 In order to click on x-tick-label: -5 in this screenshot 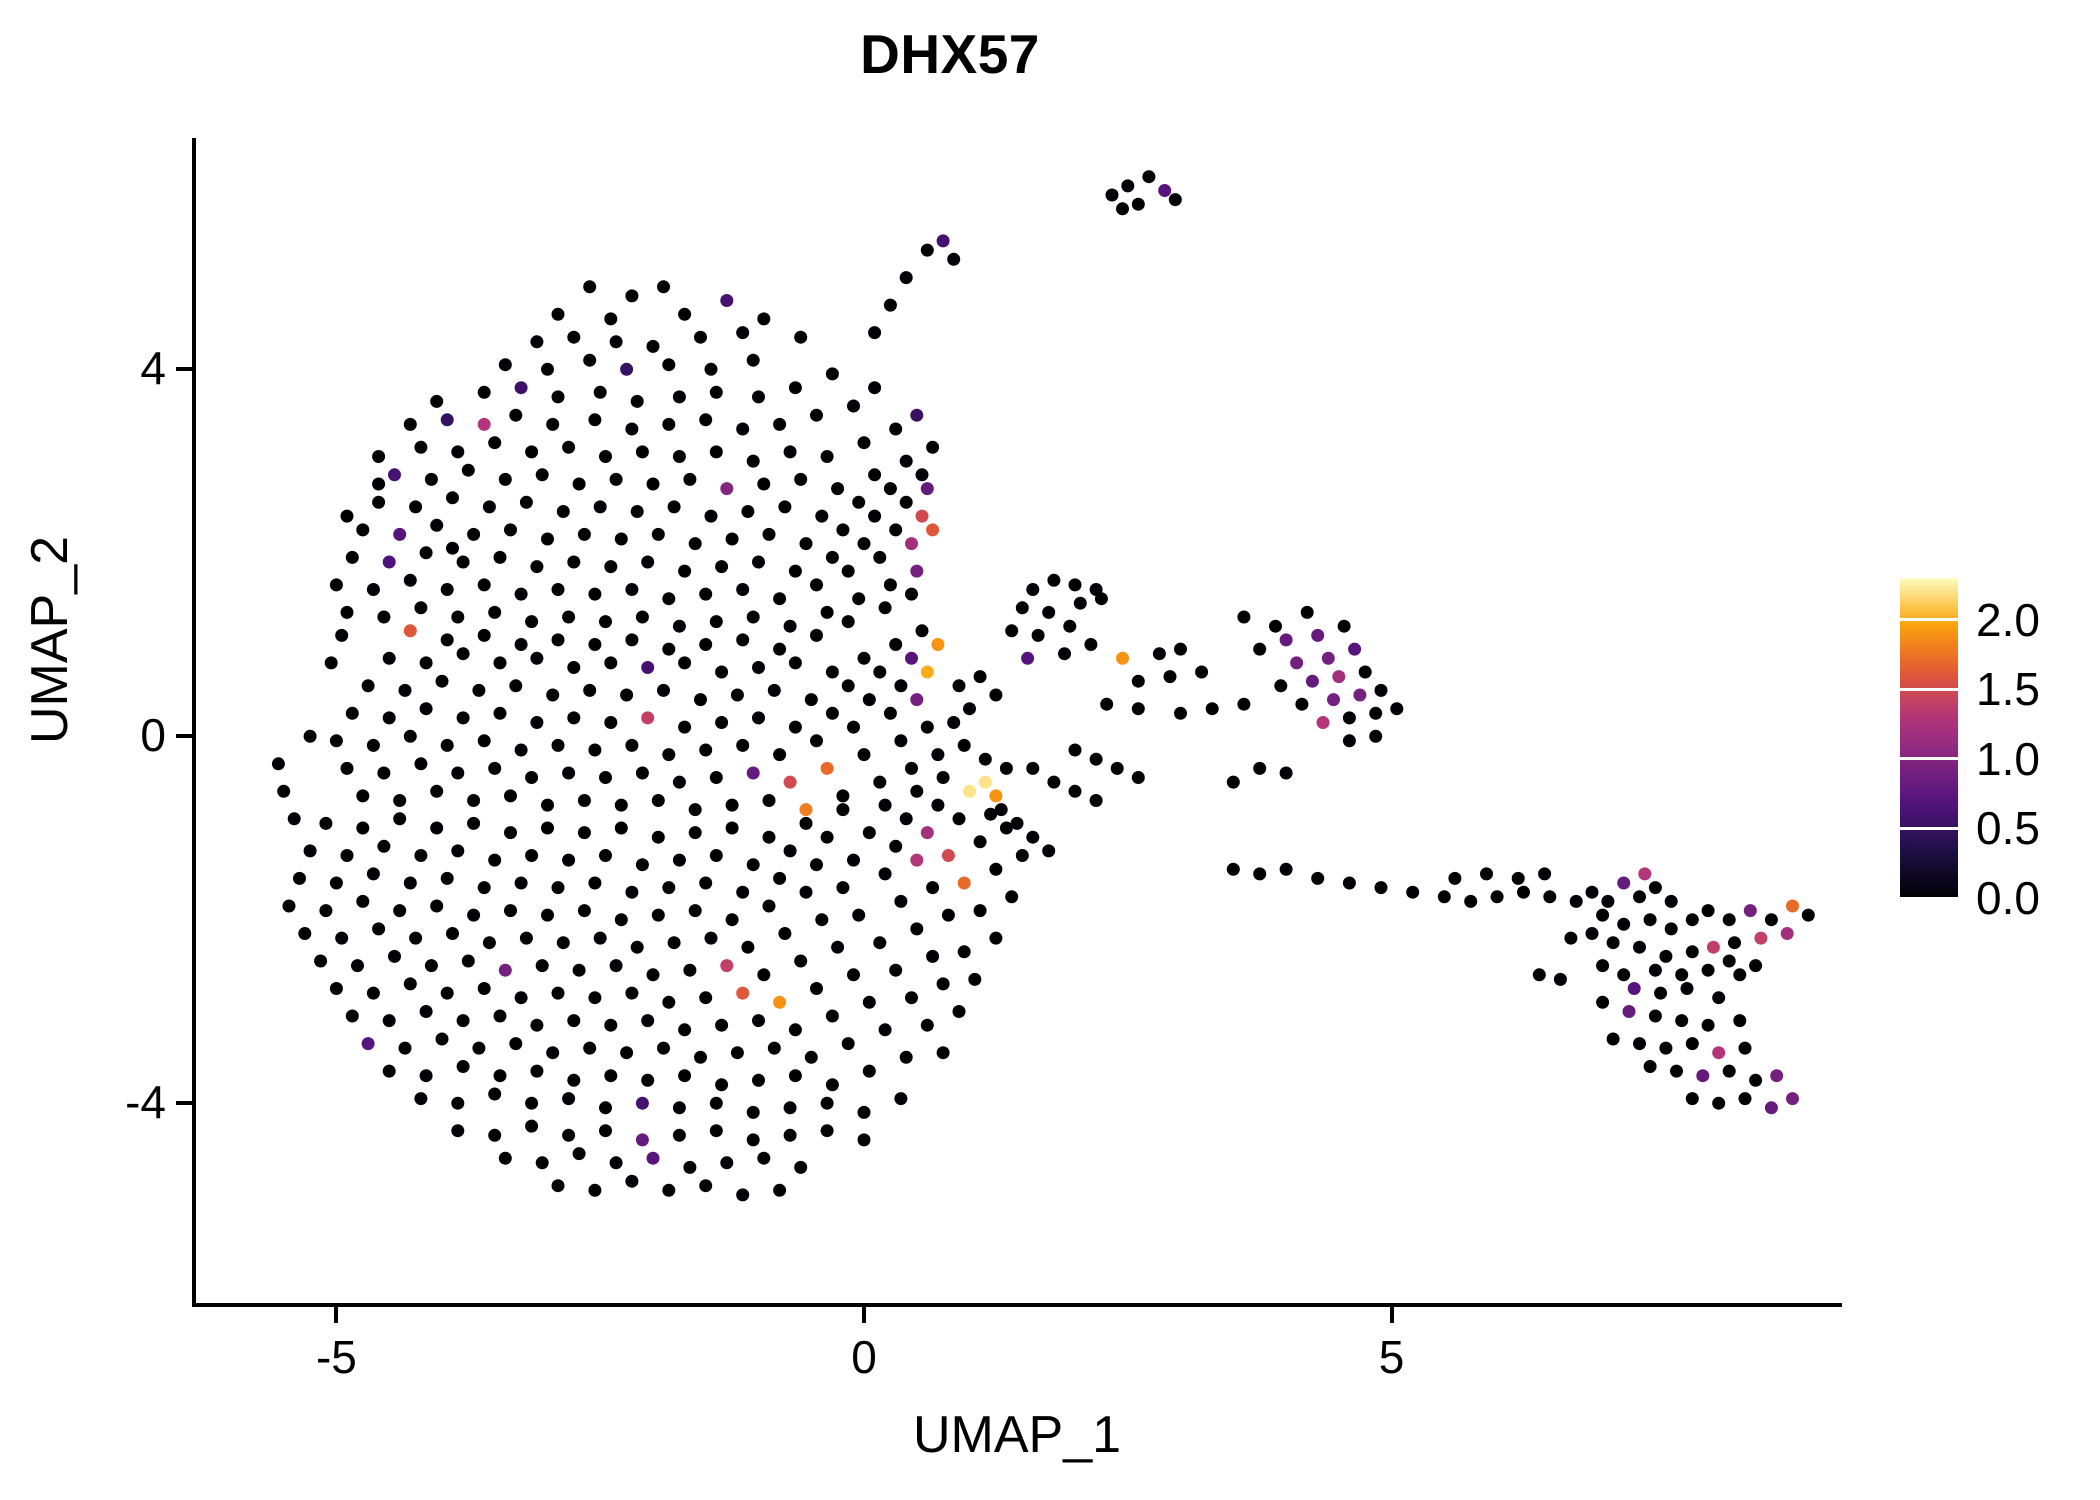, I will do `click(336, 1357)`.